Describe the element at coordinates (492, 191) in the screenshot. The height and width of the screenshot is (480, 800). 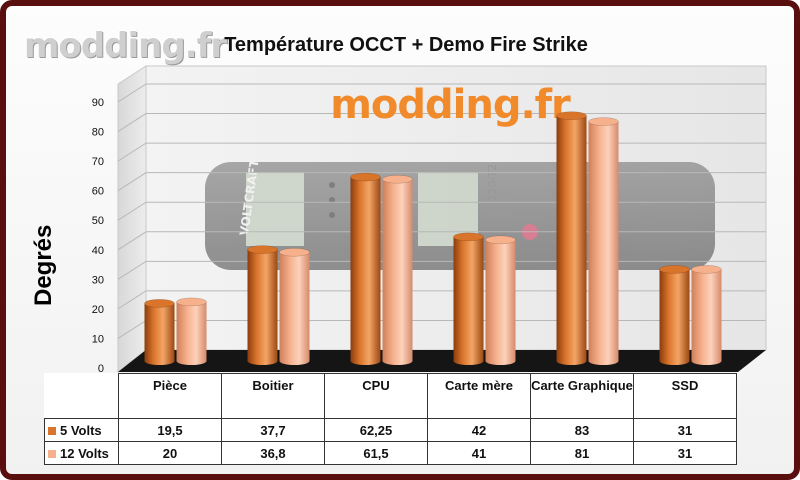
I see `device-model-text: PL-120-T2` at that location.